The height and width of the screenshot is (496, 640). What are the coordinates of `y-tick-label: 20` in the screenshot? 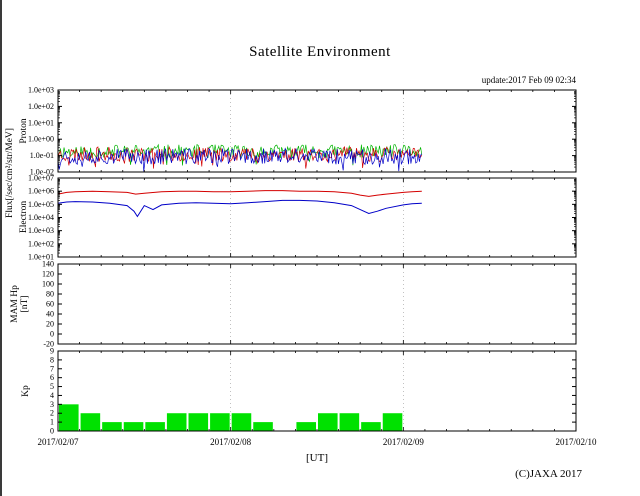 It's located at (50, 324).